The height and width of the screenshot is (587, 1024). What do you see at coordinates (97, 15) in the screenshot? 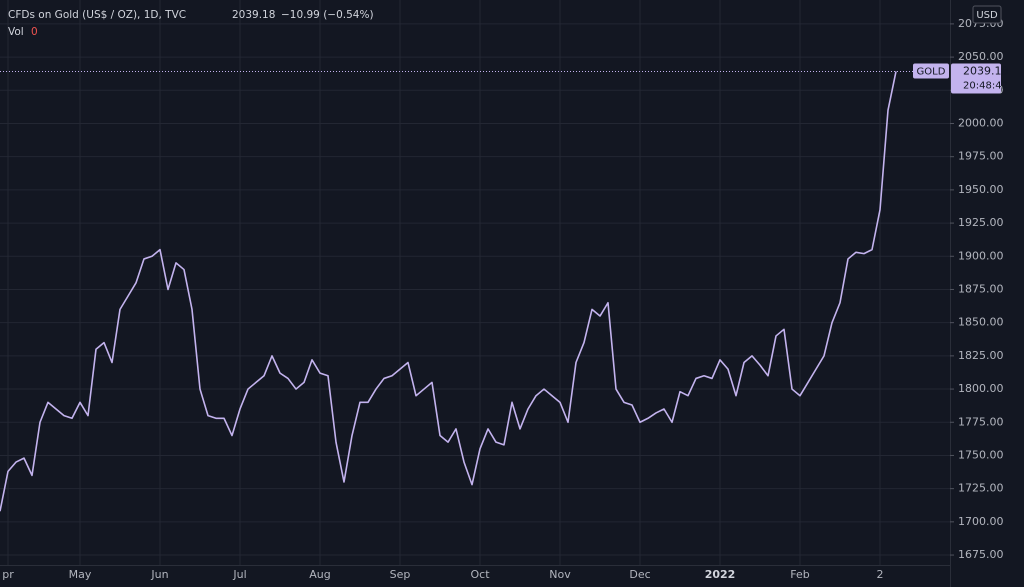
I see `header-title: CFDs on Gold (US$ / OZ), 1D, TVC` at bounding box center [97, 15].